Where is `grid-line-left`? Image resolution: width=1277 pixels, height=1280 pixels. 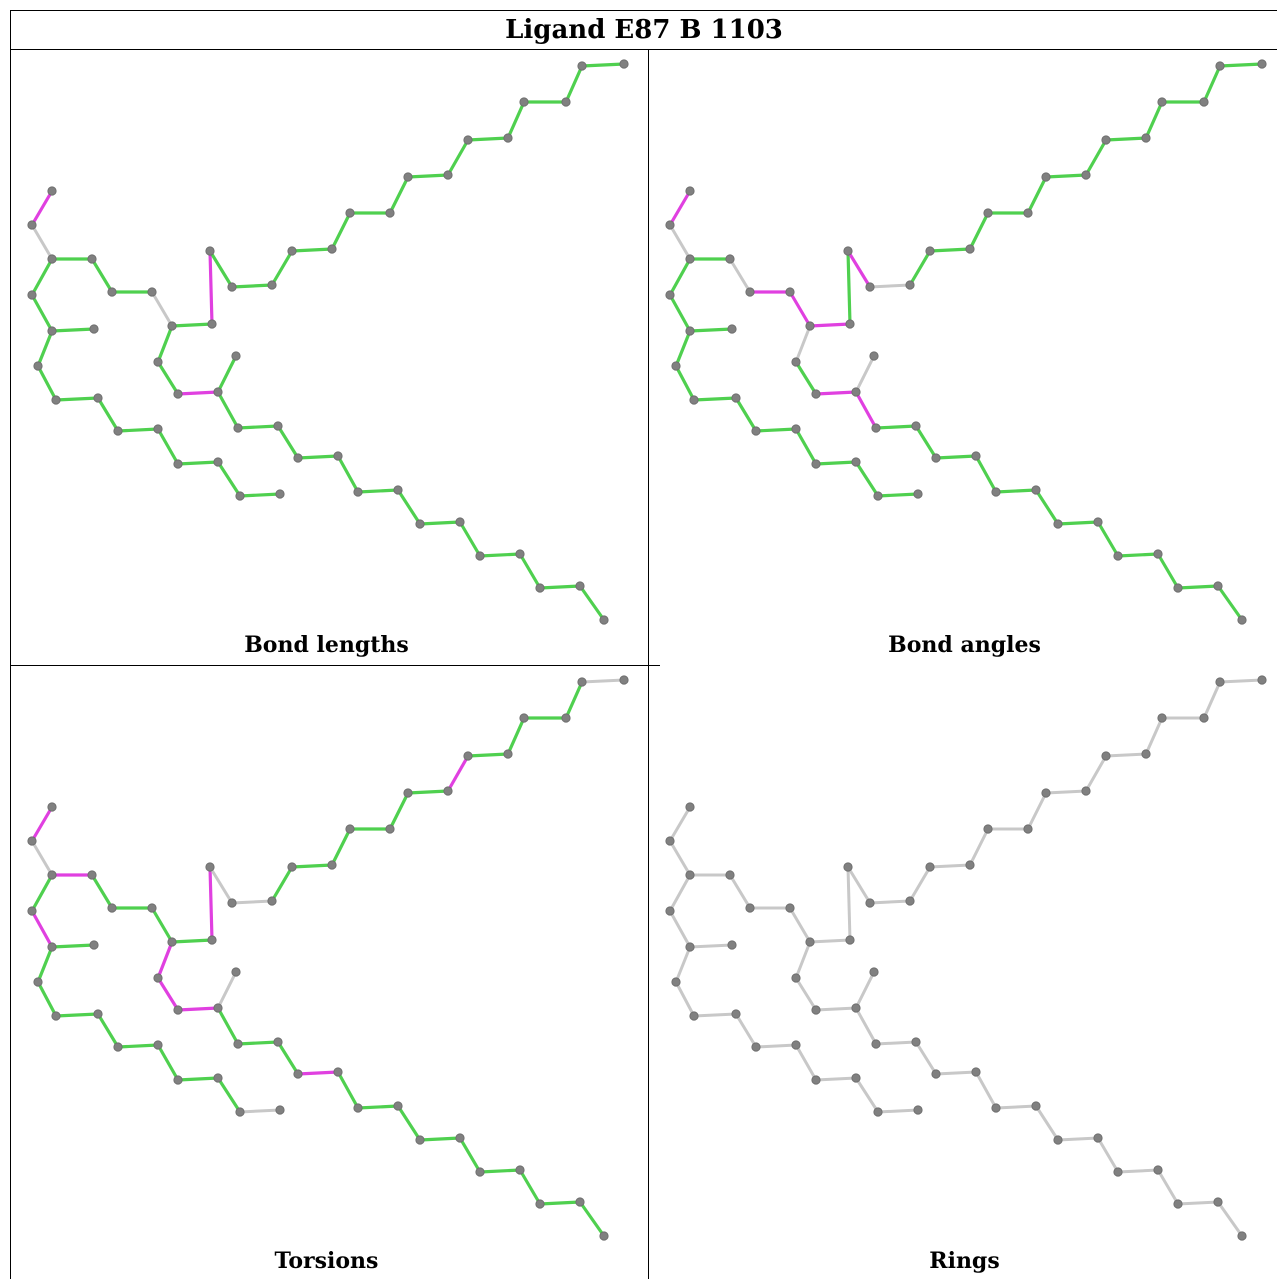 grid-line-left is located at coordinates (10, 664).